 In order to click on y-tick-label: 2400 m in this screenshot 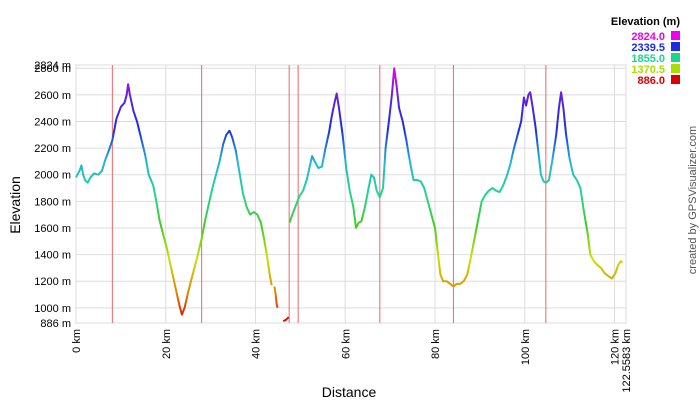, I will do `click(52, 122)`.